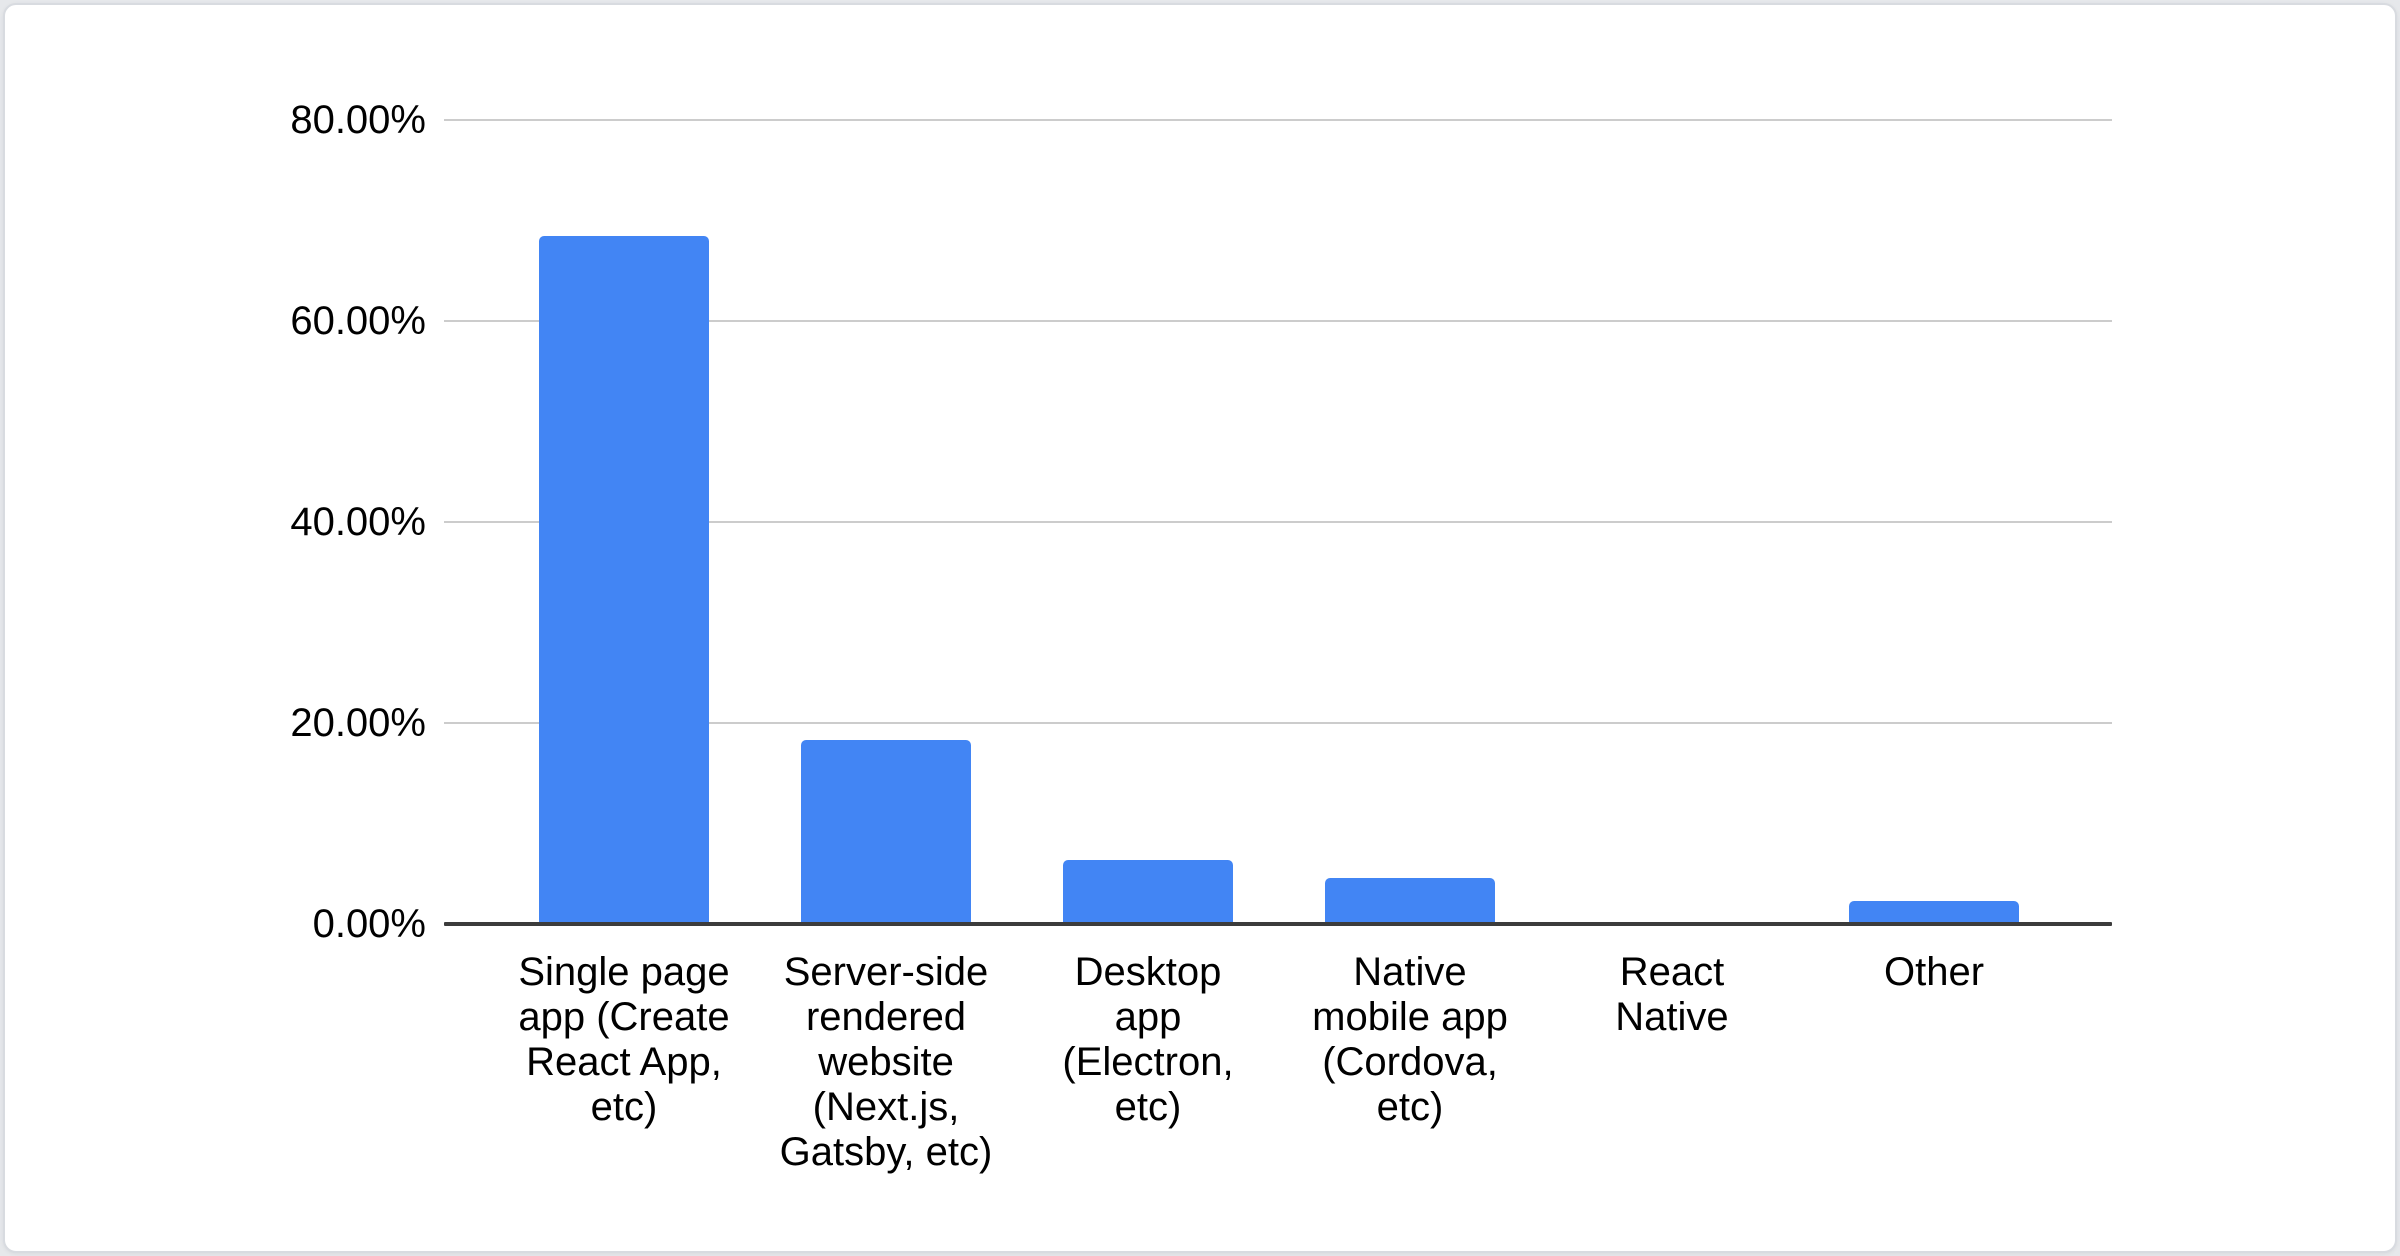 This screenshot has width=2400, height=1256. I want to click on y-tick-label: 80.00%, so click(358, 120).